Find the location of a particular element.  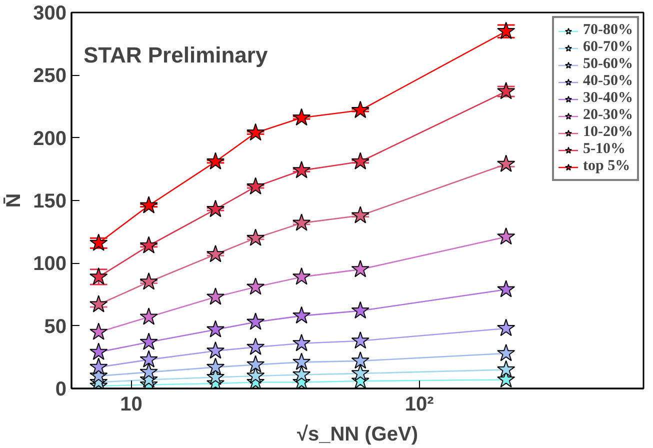

y-tick-label: 250 is located at coordinates (50, 76).